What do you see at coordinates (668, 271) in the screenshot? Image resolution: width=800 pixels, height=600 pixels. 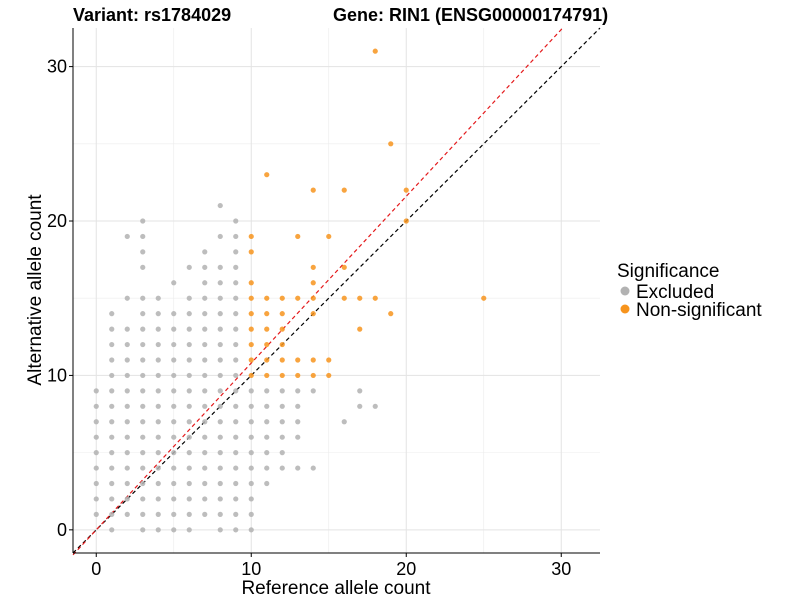 I see `legend-title: Significance` at bounding box center [668, 271].